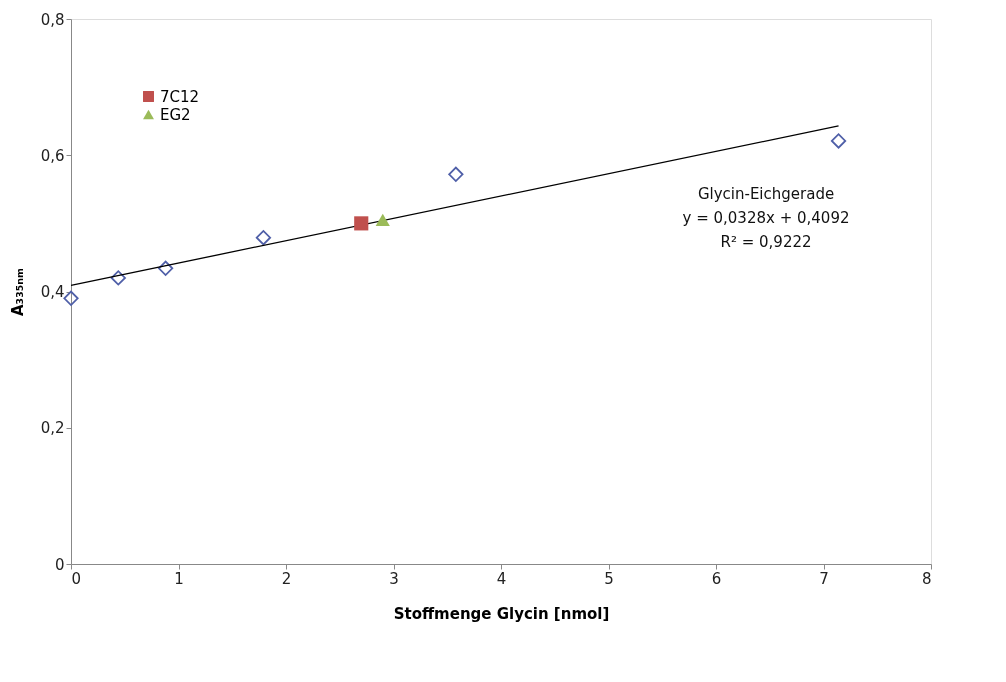 The image size is (1006, 682). I want to click on y-tick-label: 0,4, so click(52, 292).